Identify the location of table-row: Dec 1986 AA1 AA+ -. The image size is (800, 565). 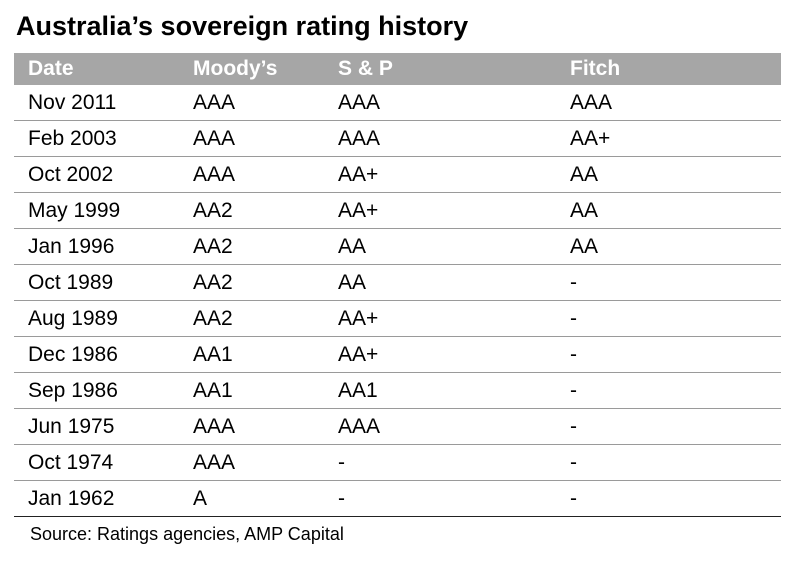
(397, 354).